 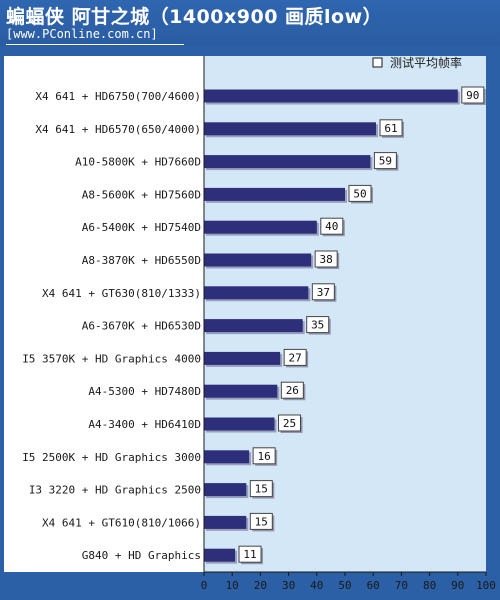 I want to click on data-label: 50, so click(x=359, y=193).